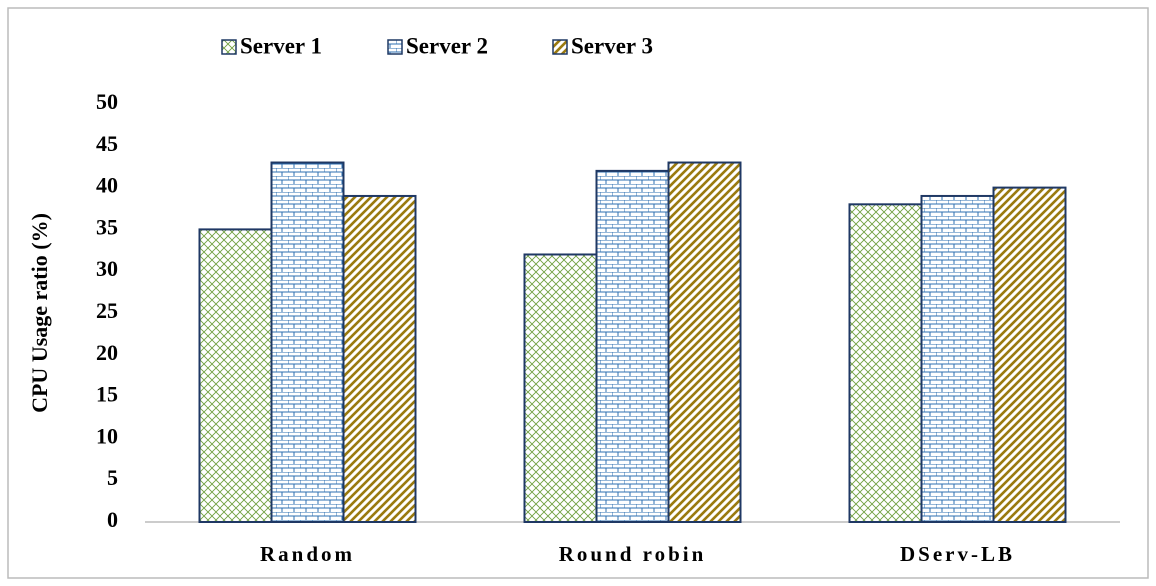  I want to click on y-tick-label: 10, so click(107, 435).